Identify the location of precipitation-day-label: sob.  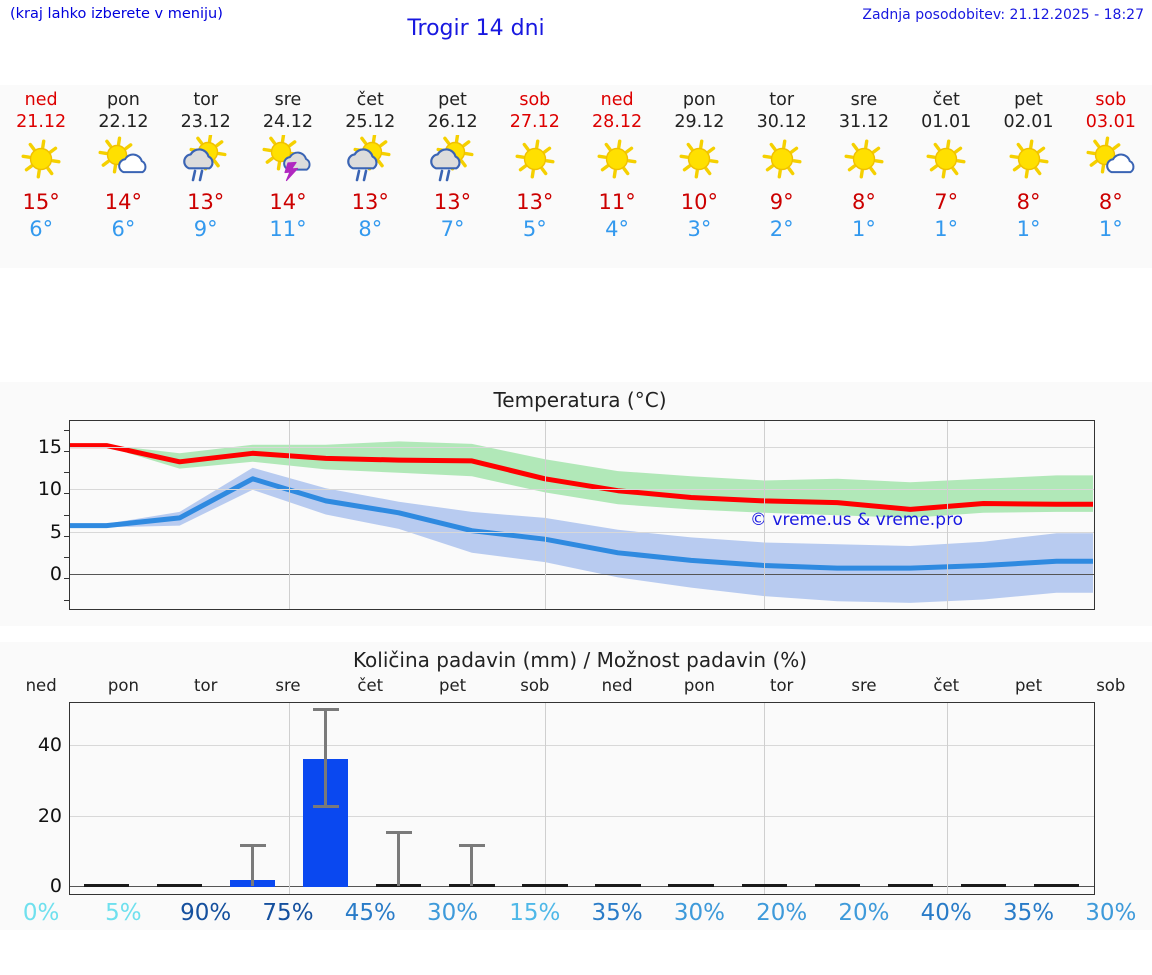
(1111, 685).